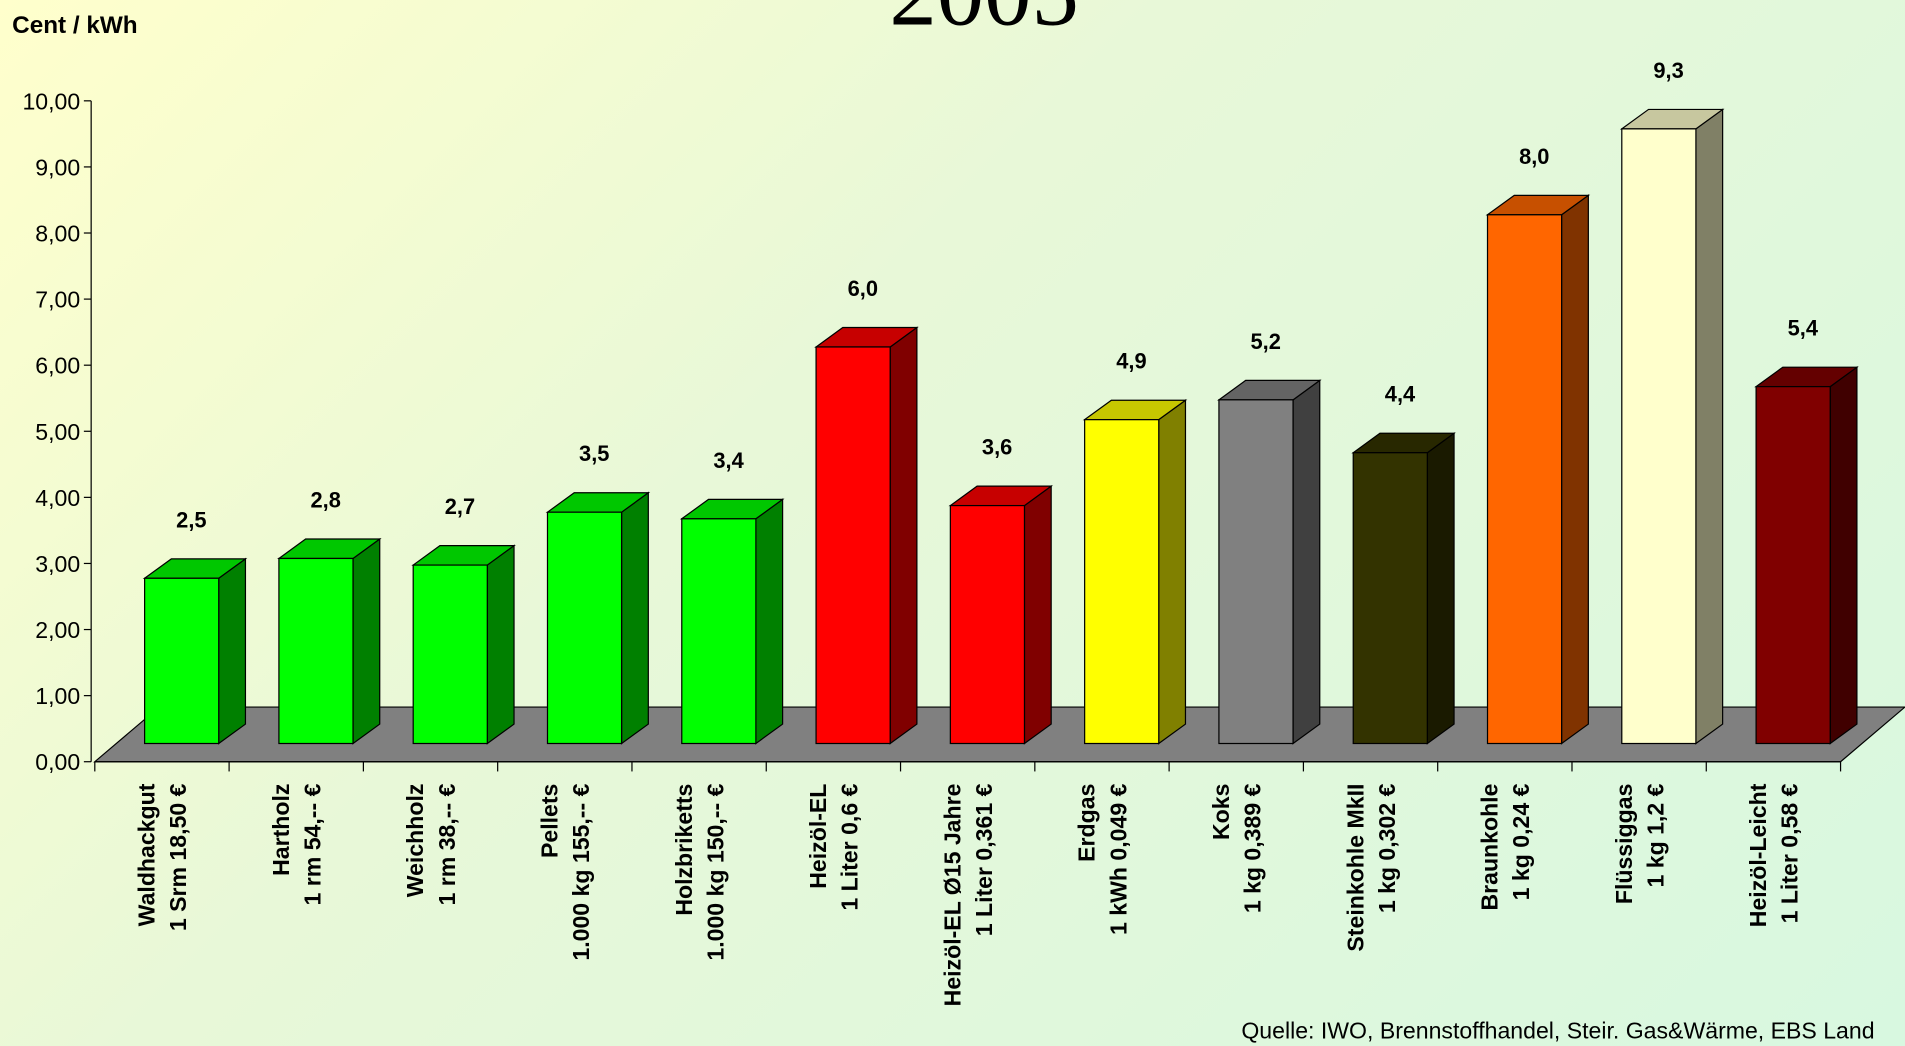 The image size is (1905, 1046). What do you see at coordinates (1803, 328) in the screenshot?
I see `data-label: 5,4` at bounding box center [1803, 328].